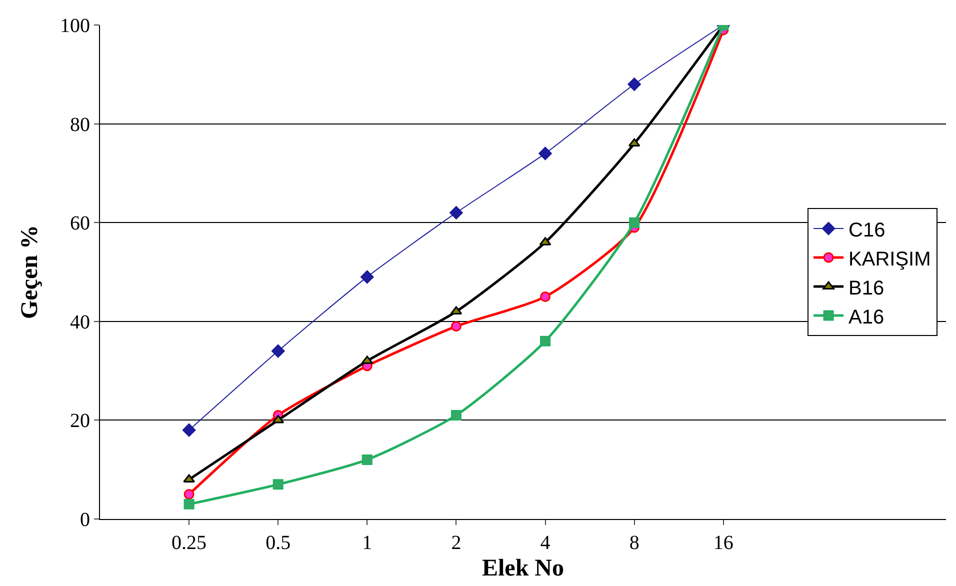 The image size is (956, 586). What do you see at coordinates (456, 543) in the screenshot?
I see `x-tick-label: 2` at bounding box center [456, 543].